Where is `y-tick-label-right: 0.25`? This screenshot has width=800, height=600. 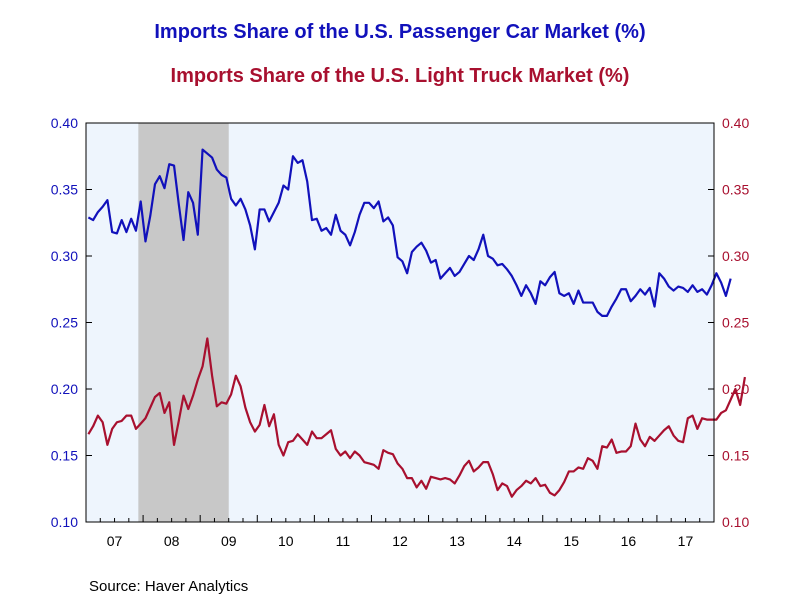
y-tick-label-right: 0.25 is located at coordinates (735, 323).